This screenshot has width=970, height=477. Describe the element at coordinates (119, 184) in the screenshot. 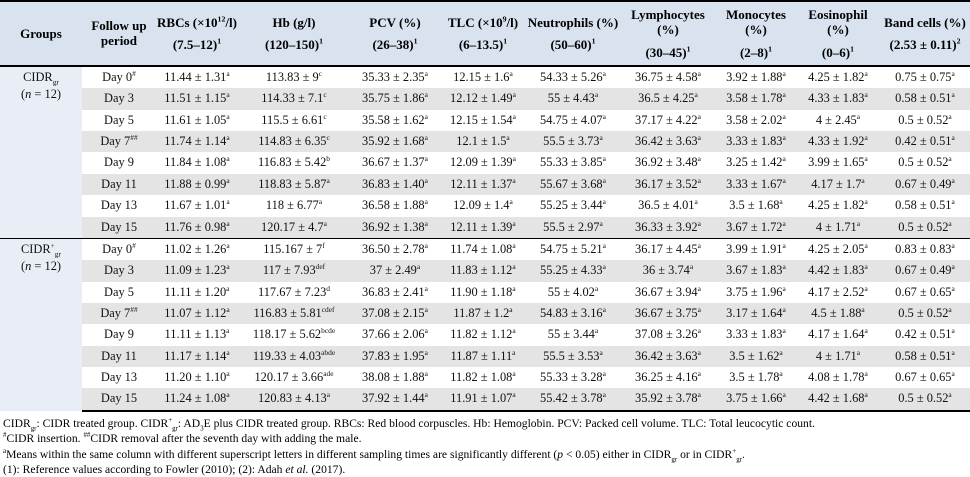

I see `day-cell: Day 11` at that location.